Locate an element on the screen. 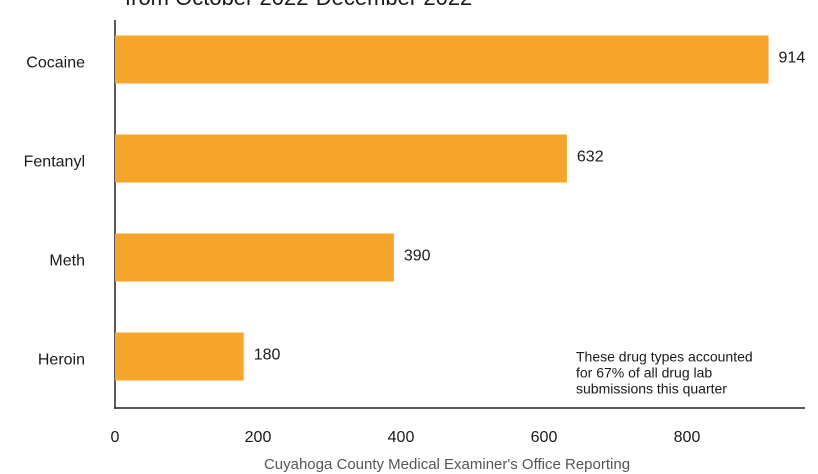 This screenshot has height=474, width=818. x-tick-label: 600 is located at coordinates (544, 437).